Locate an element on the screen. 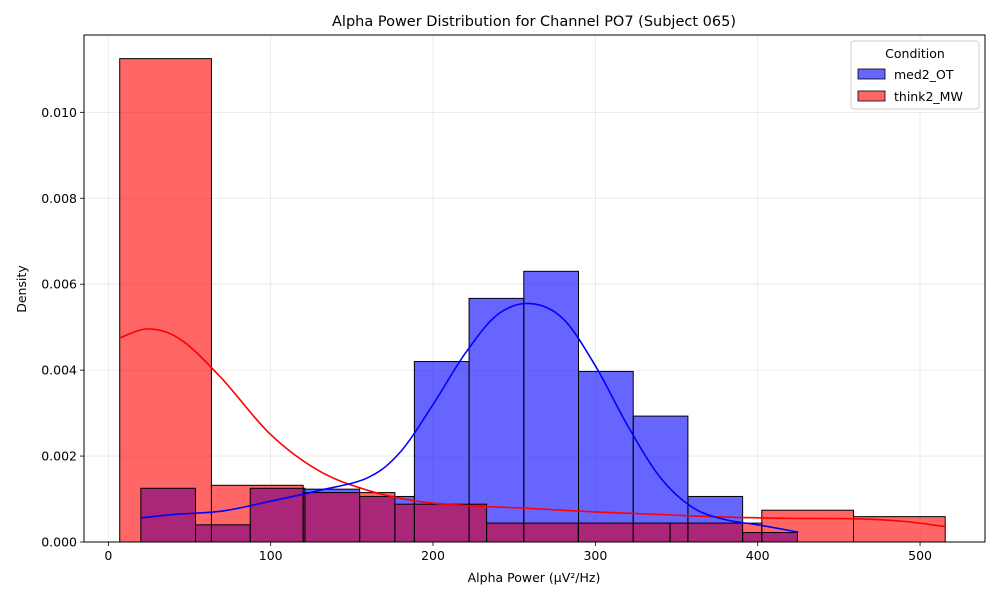 This screenshot has height=600, width=1000. x-tick-label: 400 is located at coordinates (758, 555).